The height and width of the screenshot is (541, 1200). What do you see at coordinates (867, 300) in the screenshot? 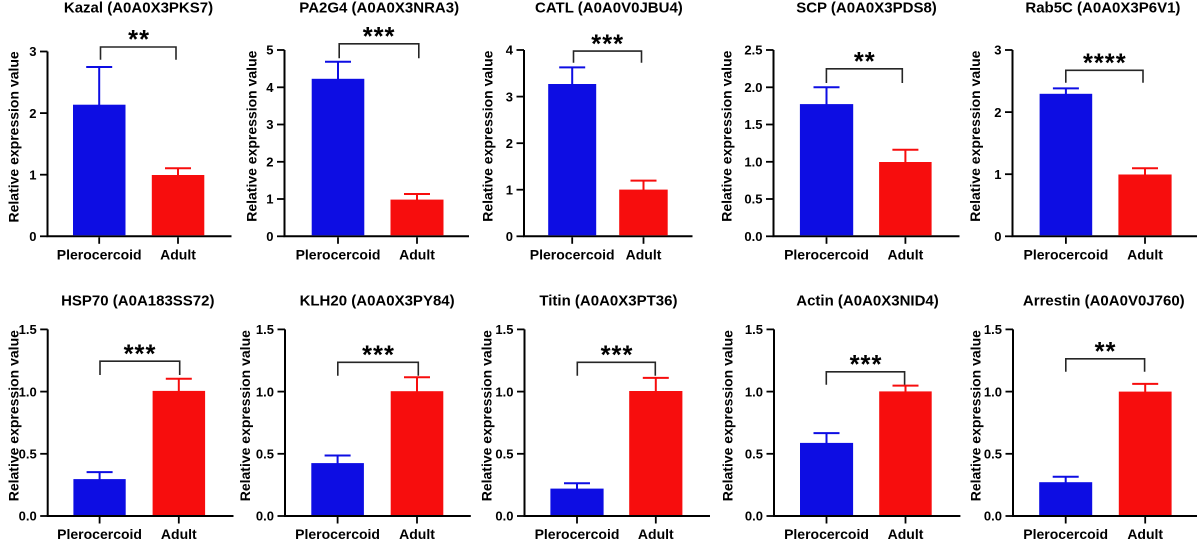
I see `svg-text: Actin (A0A0X3NID4)` at bounding box center [867, 300].